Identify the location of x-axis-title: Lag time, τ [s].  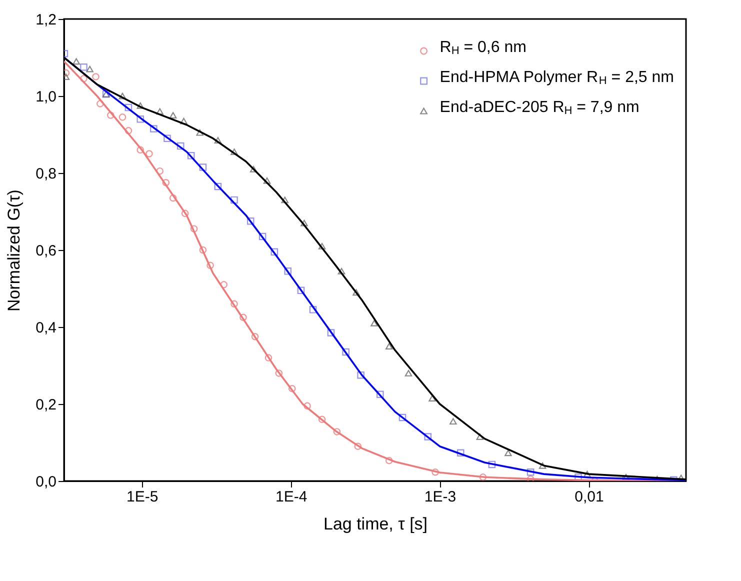
(375, 524).